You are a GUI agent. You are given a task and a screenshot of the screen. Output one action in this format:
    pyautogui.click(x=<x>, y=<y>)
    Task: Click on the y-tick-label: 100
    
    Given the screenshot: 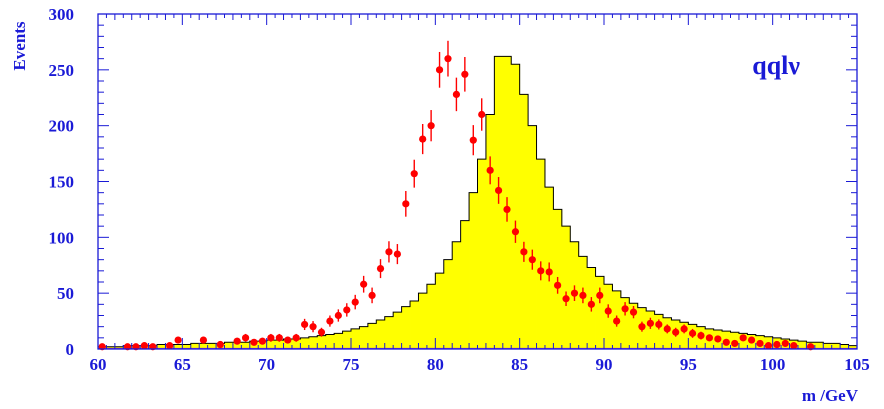 What is the action you would take?
    pyautogui.click(x=62, y=237)
    